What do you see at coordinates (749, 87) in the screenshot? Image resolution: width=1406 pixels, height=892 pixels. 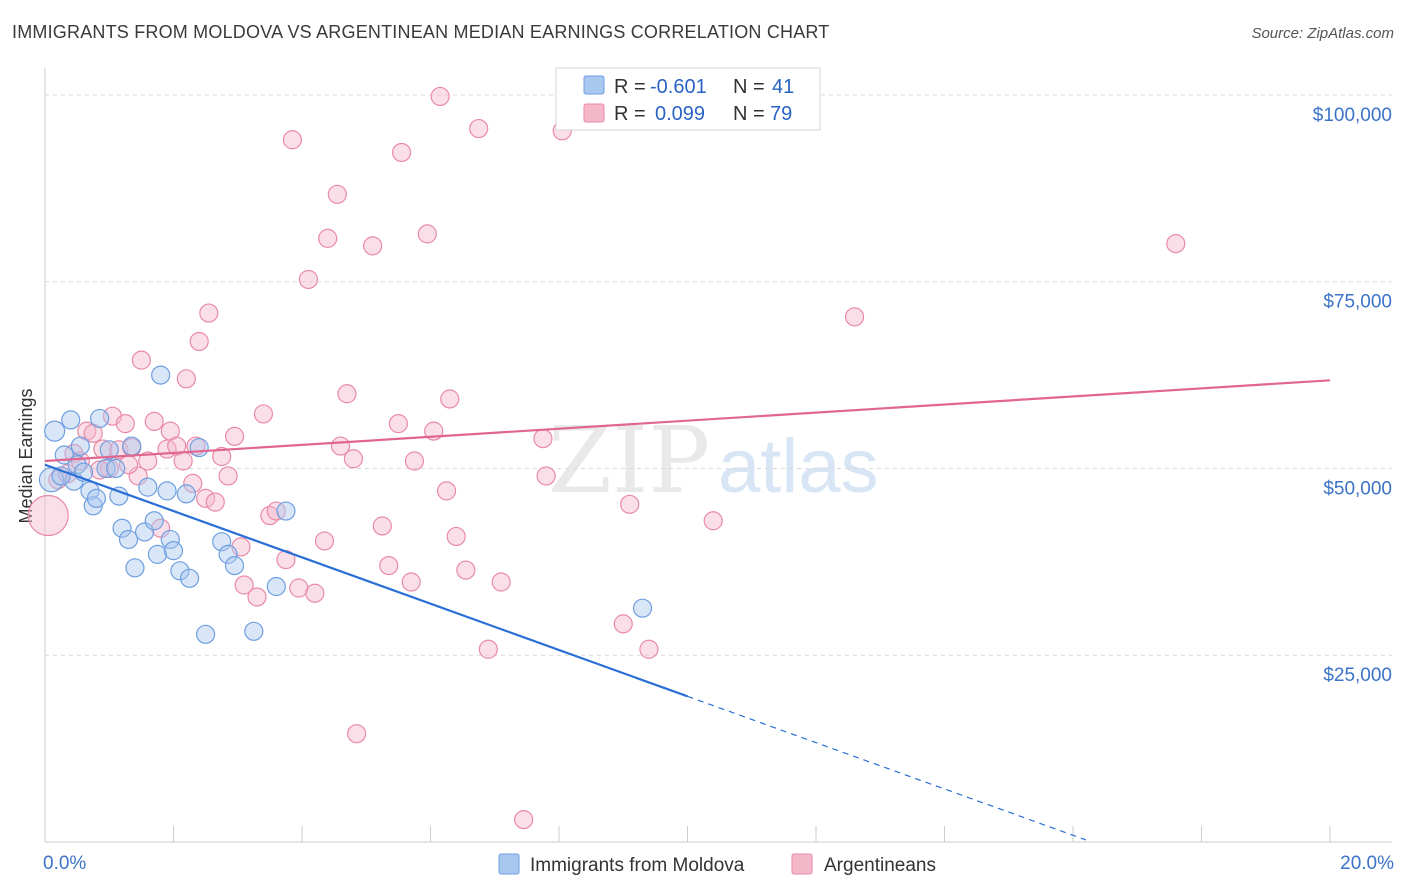 I see `stats-legend-n-label-1: N =` at bounding box center [749, 87].